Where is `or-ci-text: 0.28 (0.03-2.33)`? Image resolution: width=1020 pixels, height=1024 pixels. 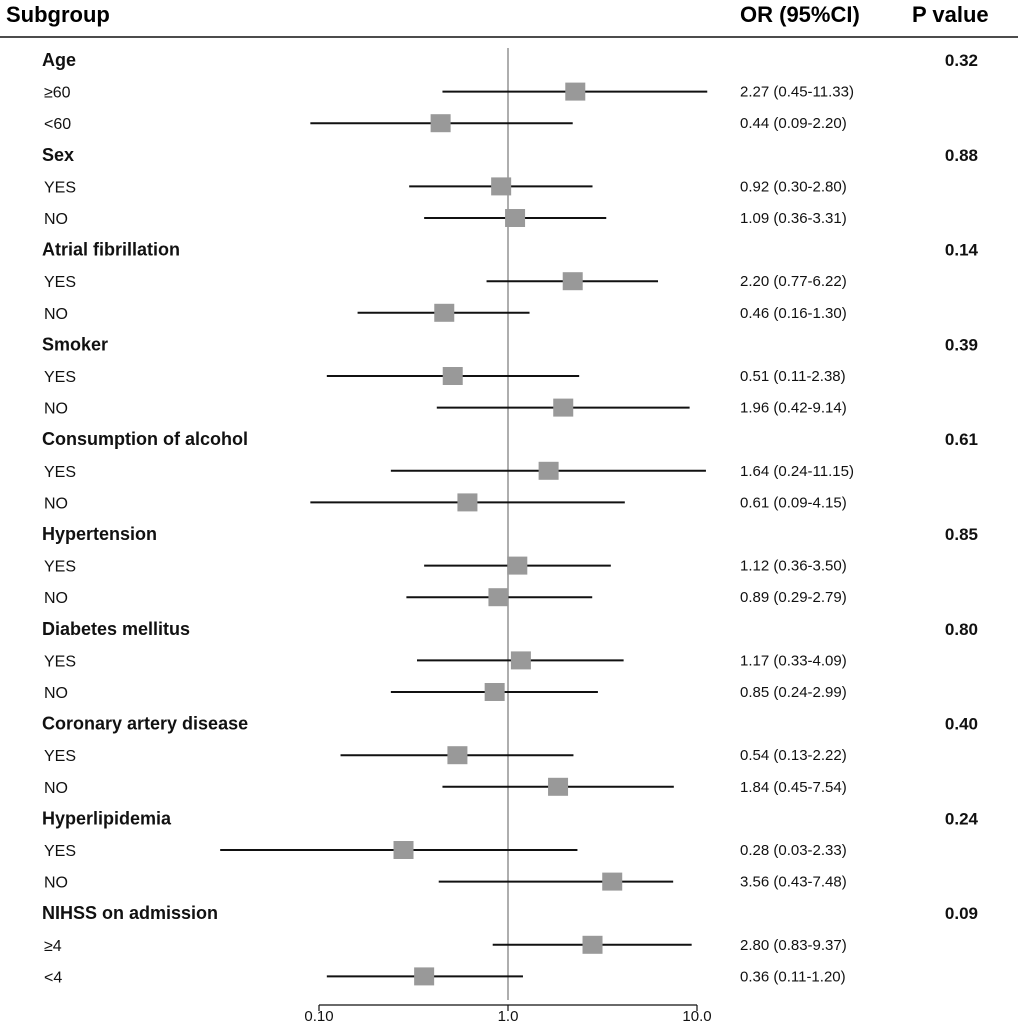 or-ci-text: 0.28 (0.03-2.33) is located at coordinates (793, 850).